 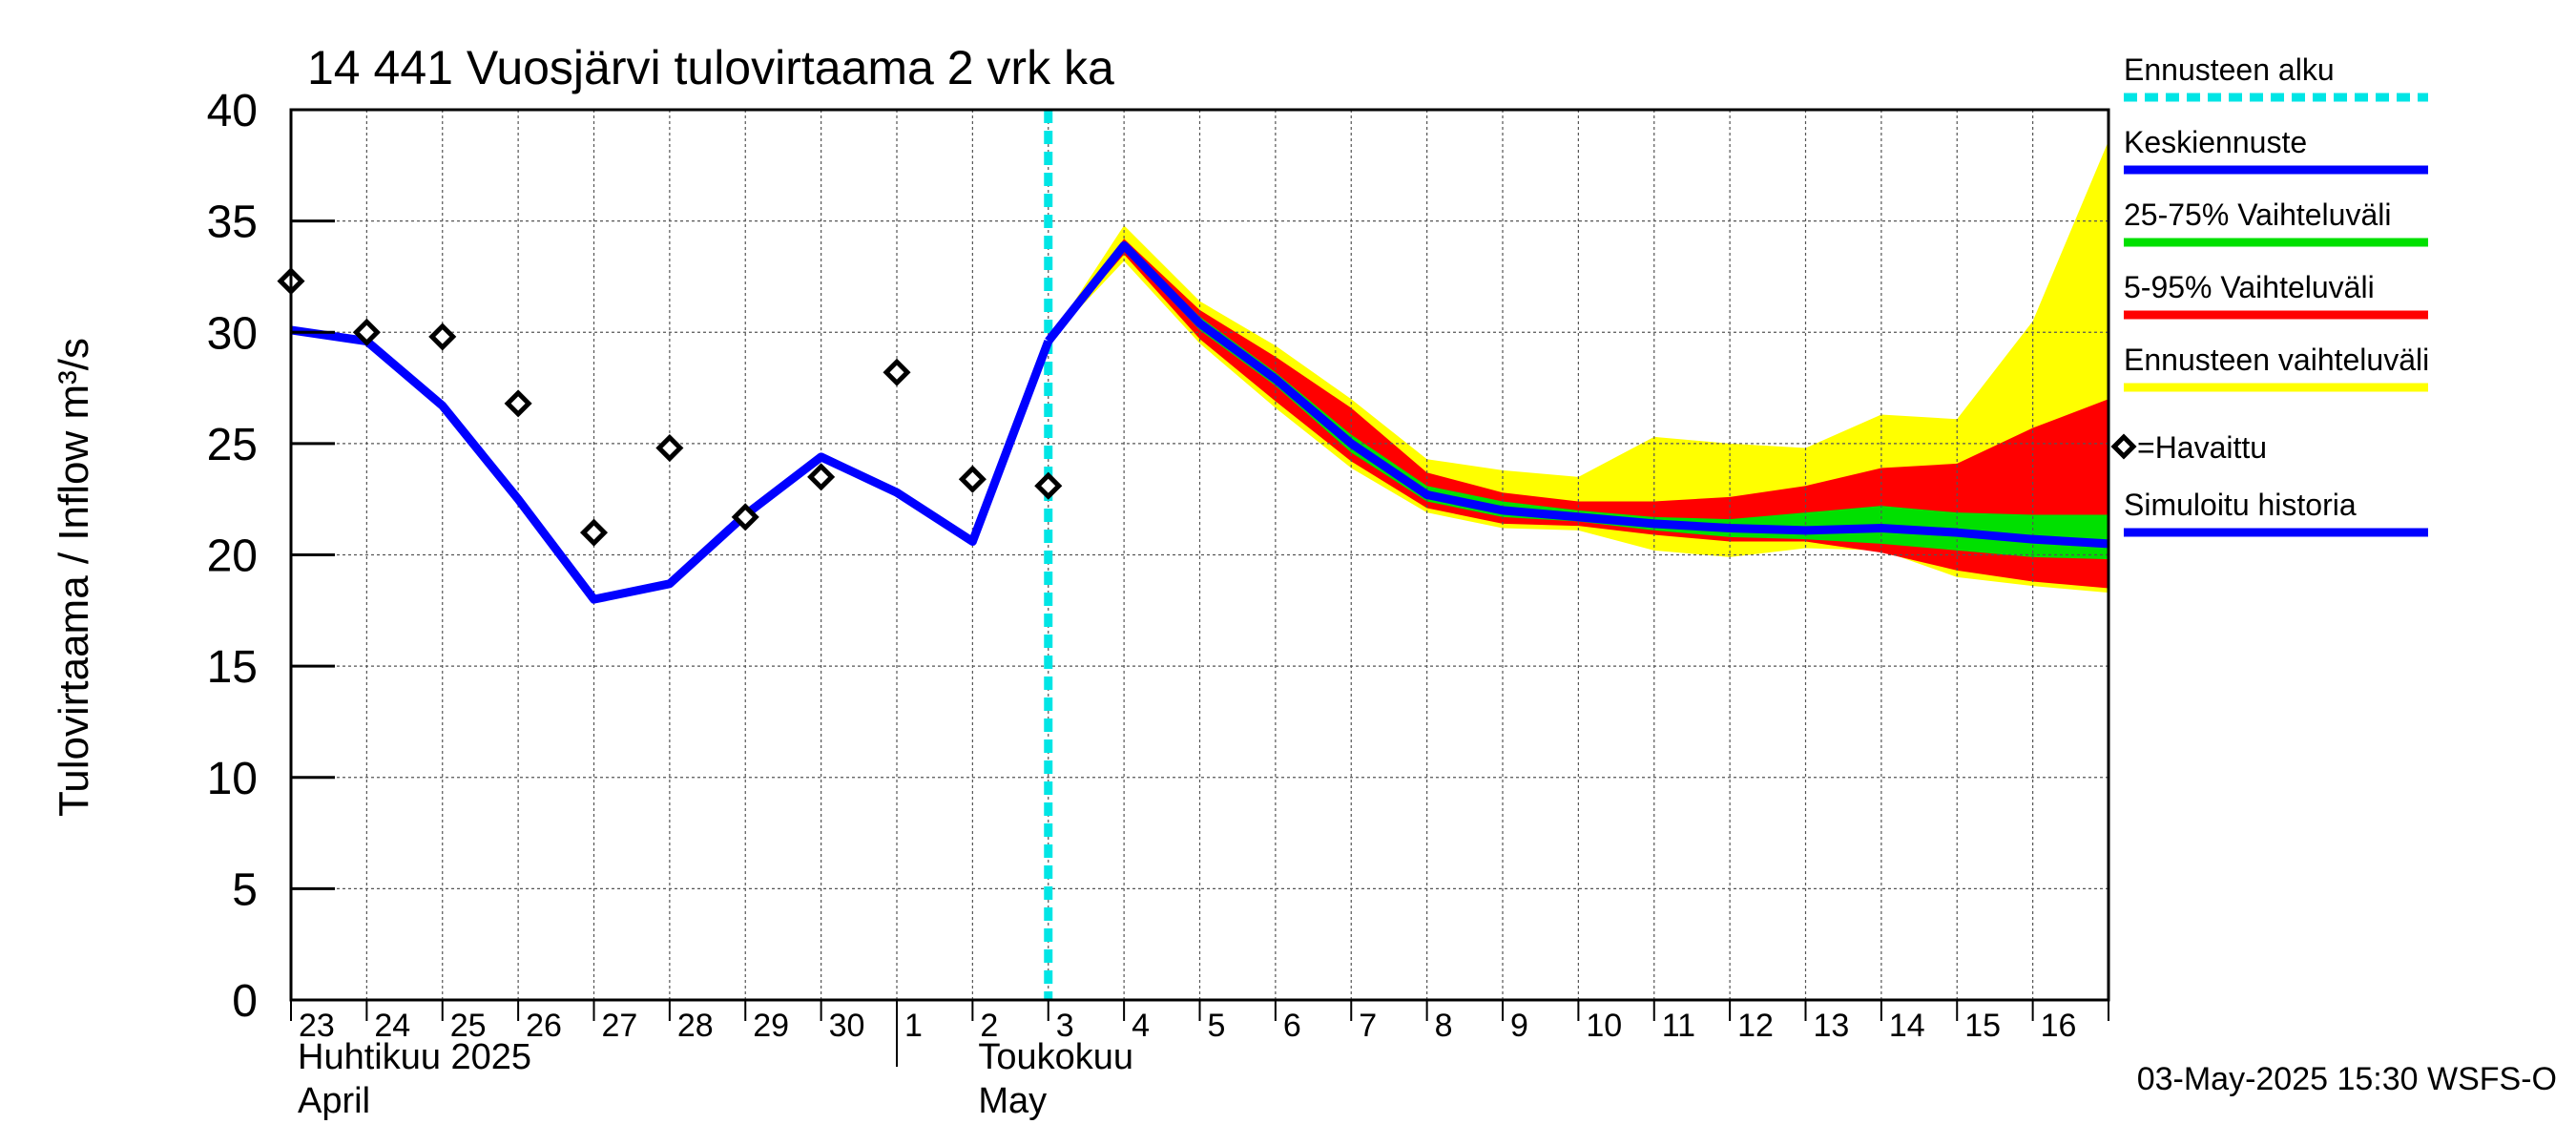 What do you see at coordinates (771, 1026) in the screenshot?
I see `x-tick-label: 29` at bounding box center [771, 1026].